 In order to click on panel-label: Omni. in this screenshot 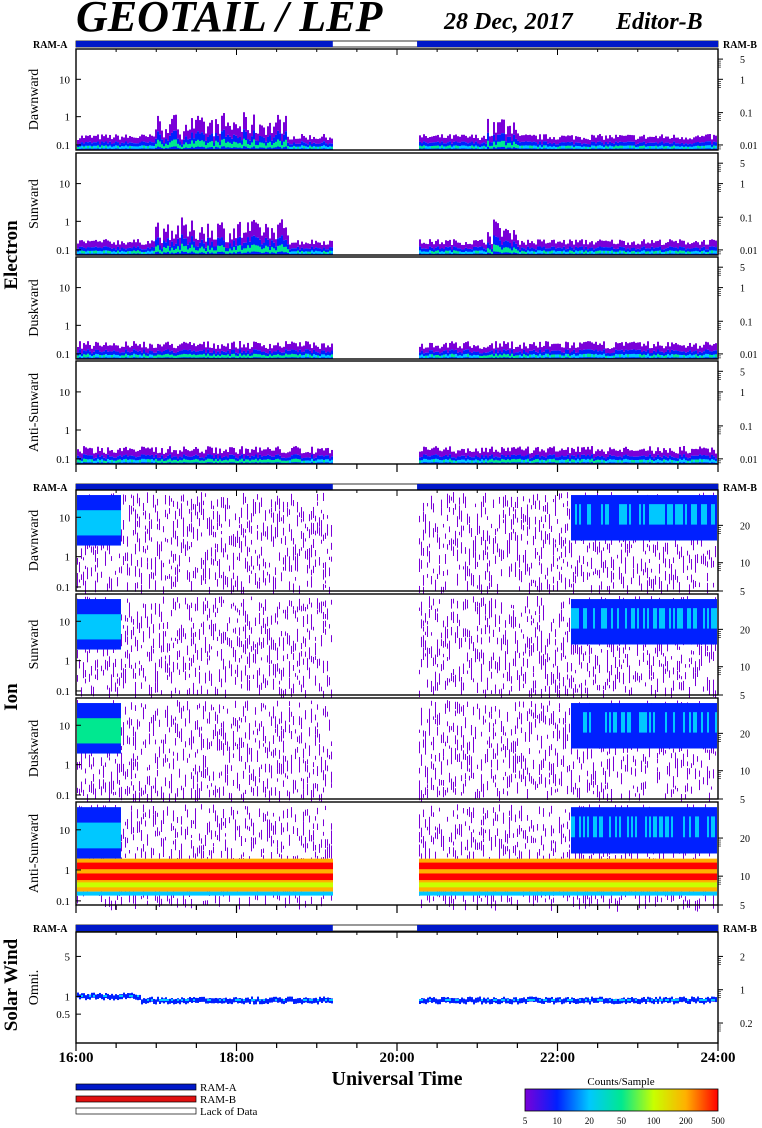, I will do `click(34, 987)`.